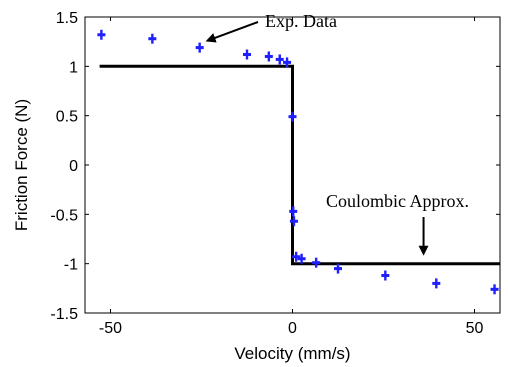  Describe the element at coordinates (71, 265) in the screenshot. I see `y-tick-label: -1` at that location.